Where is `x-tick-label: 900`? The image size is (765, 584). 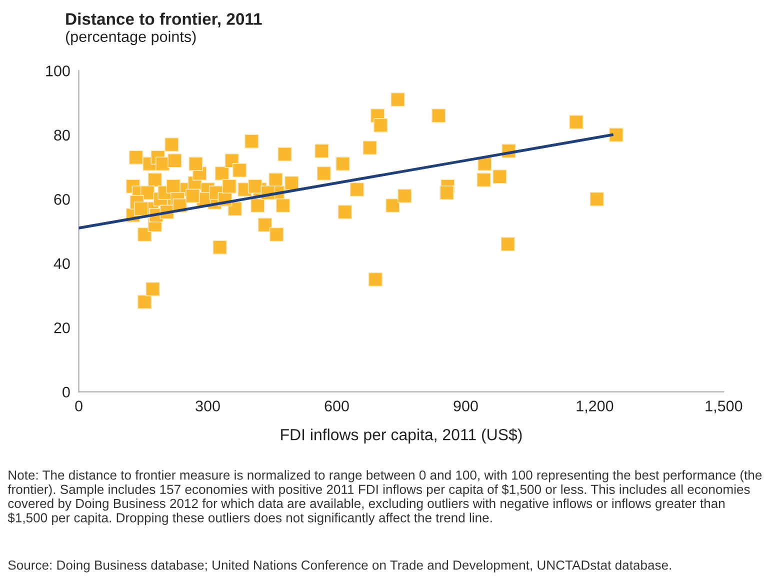 x-tick-label: 900 is located at coordinates (466, 406).